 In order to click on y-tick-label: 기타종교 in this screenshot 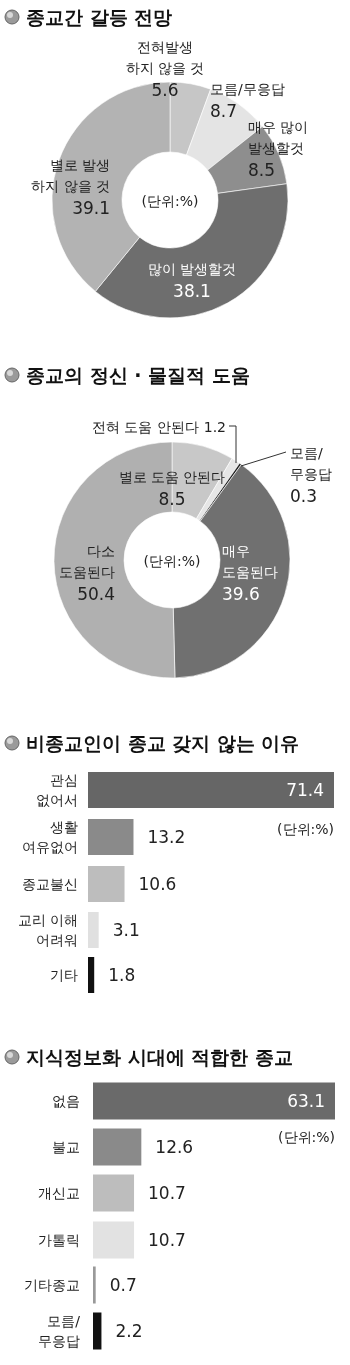, I will do `click(52, 1285)`.